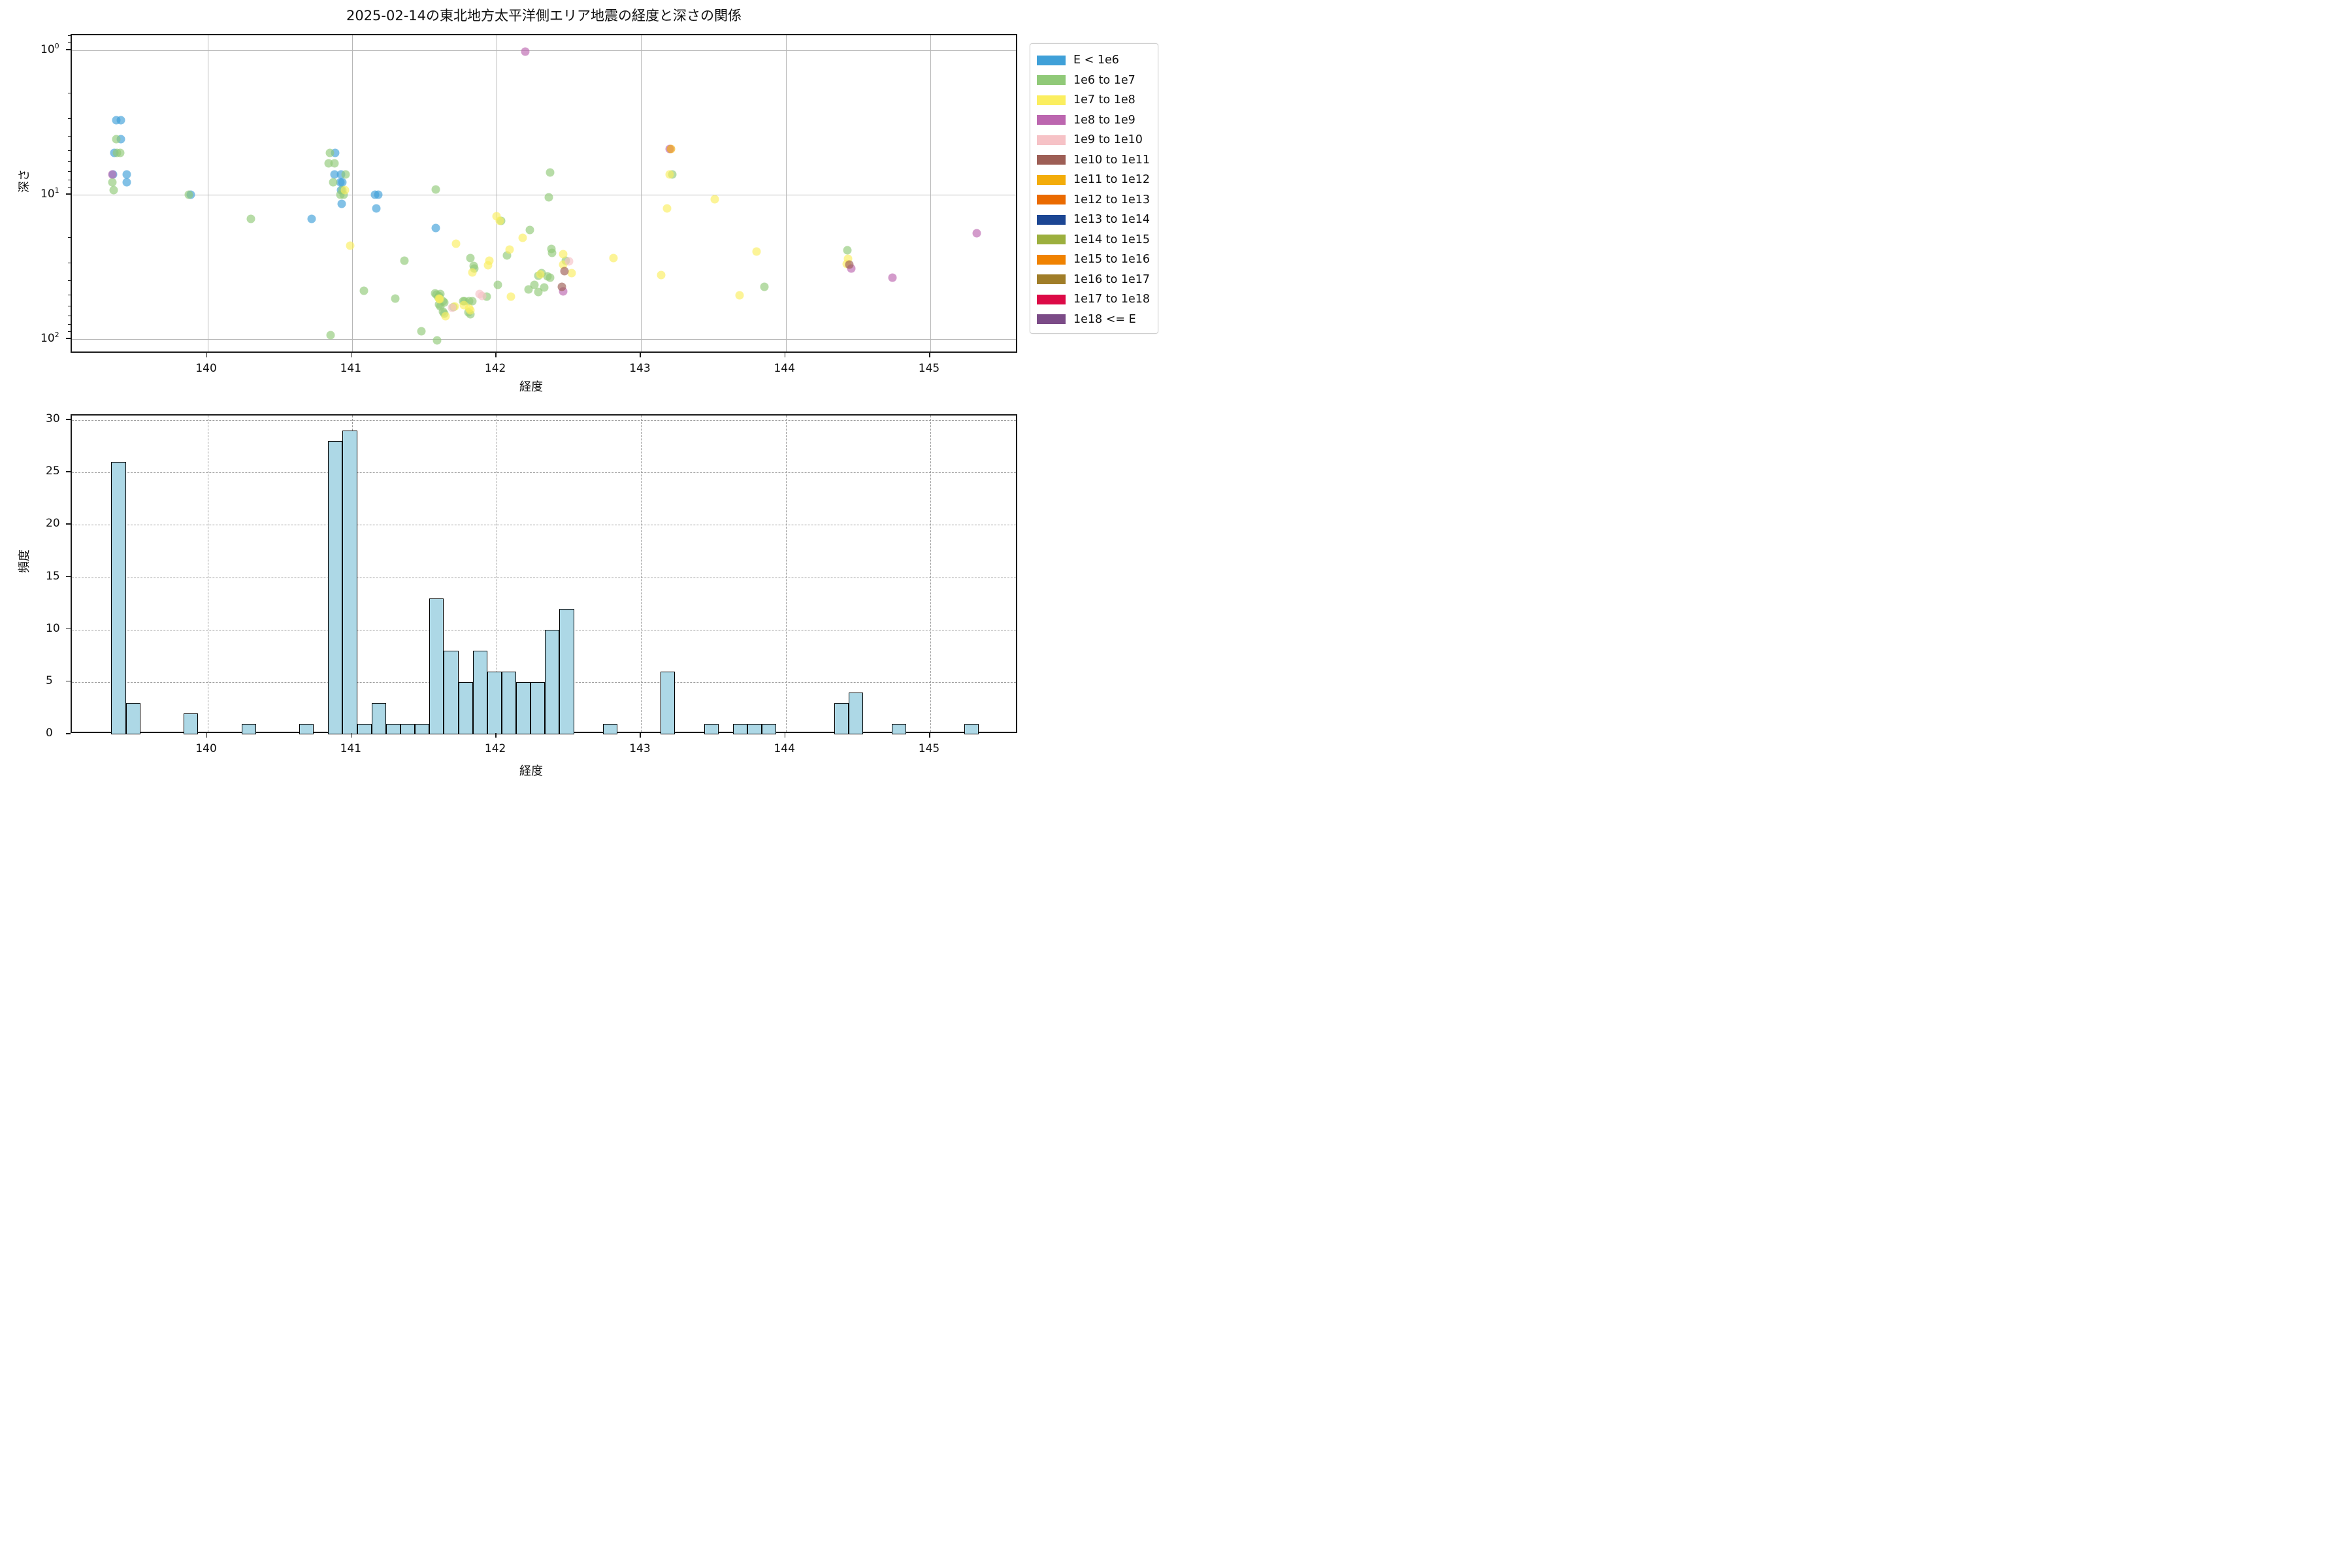 The image size is (2352, 1568). I want to click on y-tick-label: 0, so click(49, 733).